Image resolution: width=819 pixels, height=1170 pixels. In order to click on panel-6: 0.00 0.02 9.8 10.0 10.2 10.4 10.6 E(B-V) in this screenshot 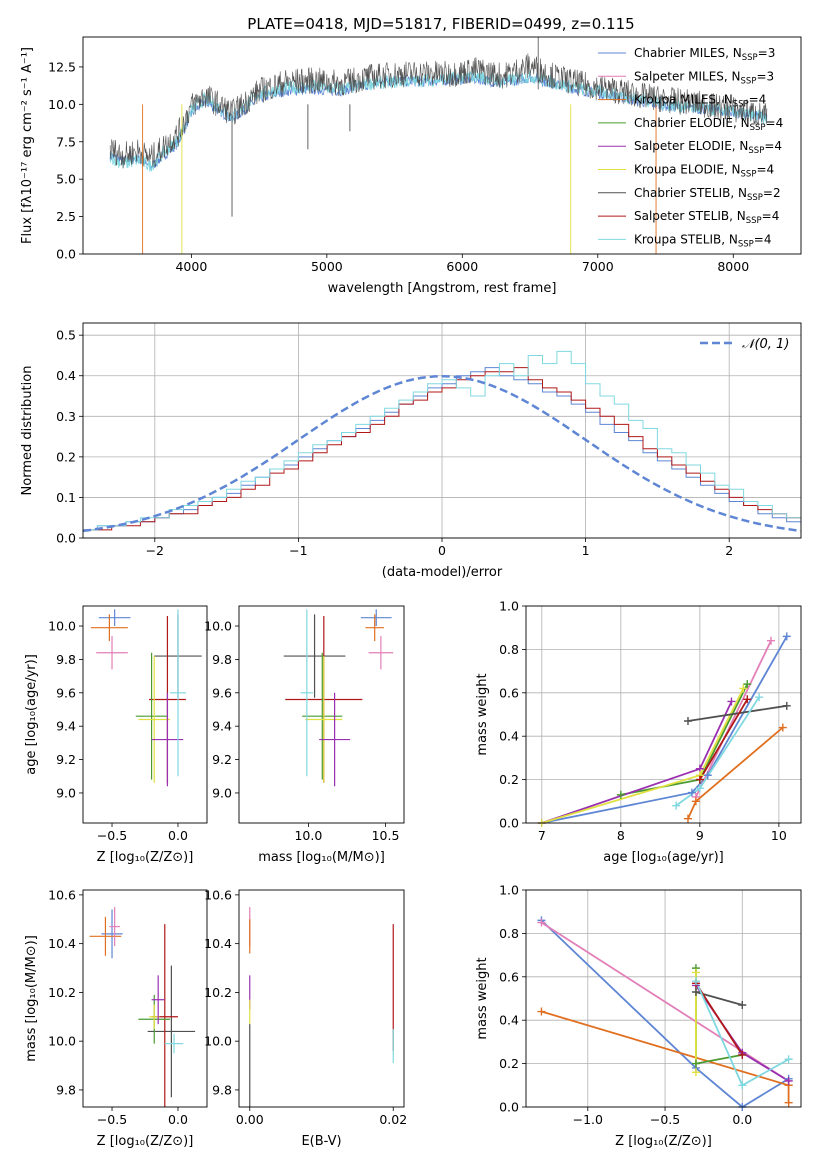, I will do `click(305, 1018)`.